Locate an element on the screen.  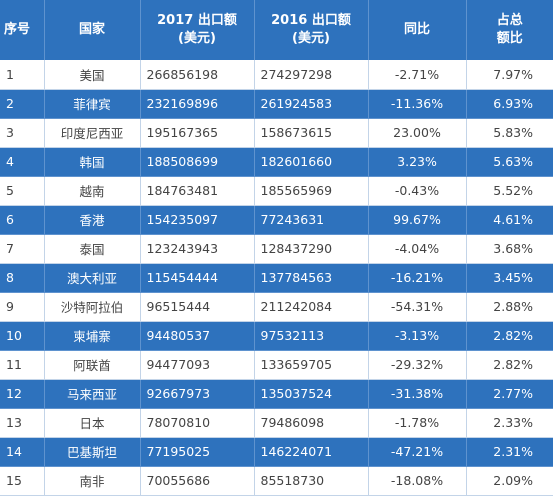
cell-exports-2017: 232169896 is located at coordinates (197, 103).